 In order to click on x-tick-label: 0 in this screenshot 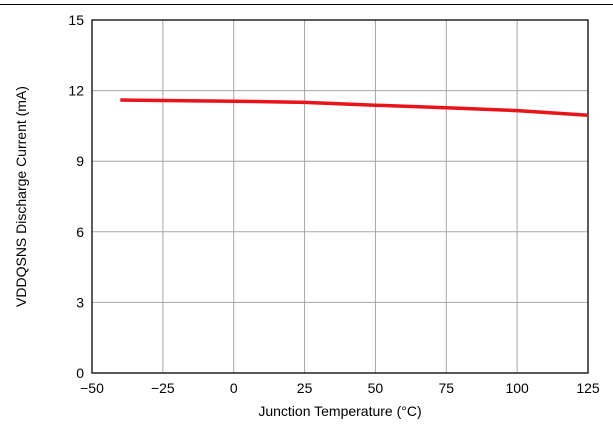, I will do `click(234, 388)`.